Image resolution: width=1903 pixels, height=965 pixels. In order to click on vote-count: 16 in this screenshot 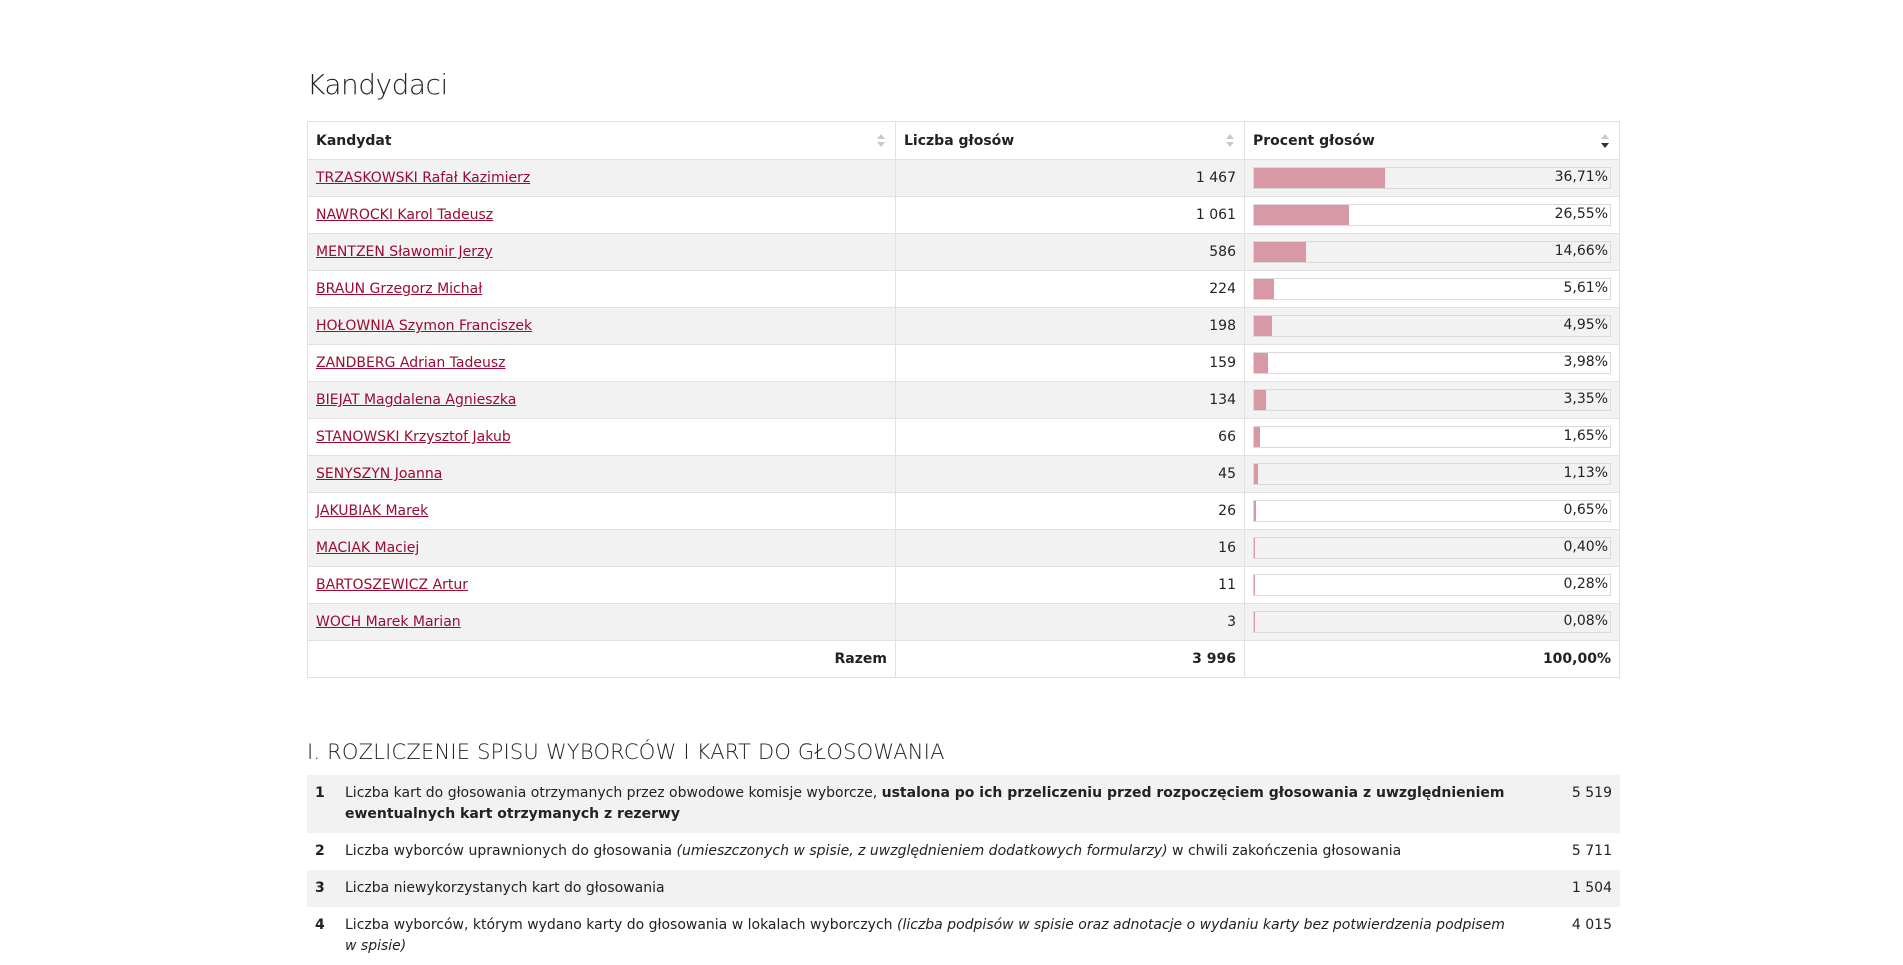, I will do `click(1070, 548)`.